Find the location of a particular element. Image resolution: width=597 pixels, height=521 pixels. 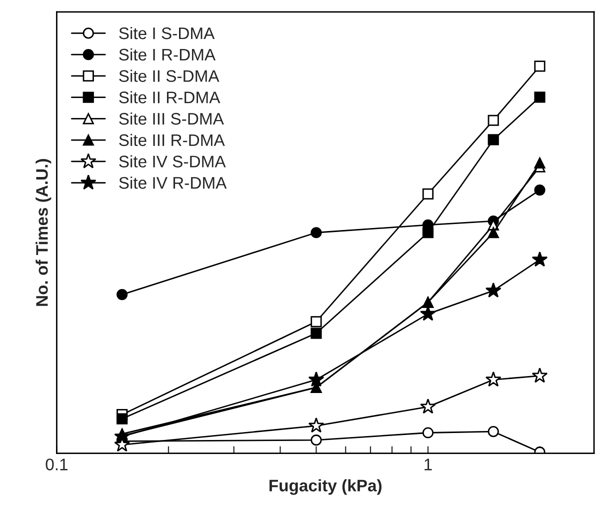

x-axis-title: Fugacity (kPa) is located at coordinates (326, 487).